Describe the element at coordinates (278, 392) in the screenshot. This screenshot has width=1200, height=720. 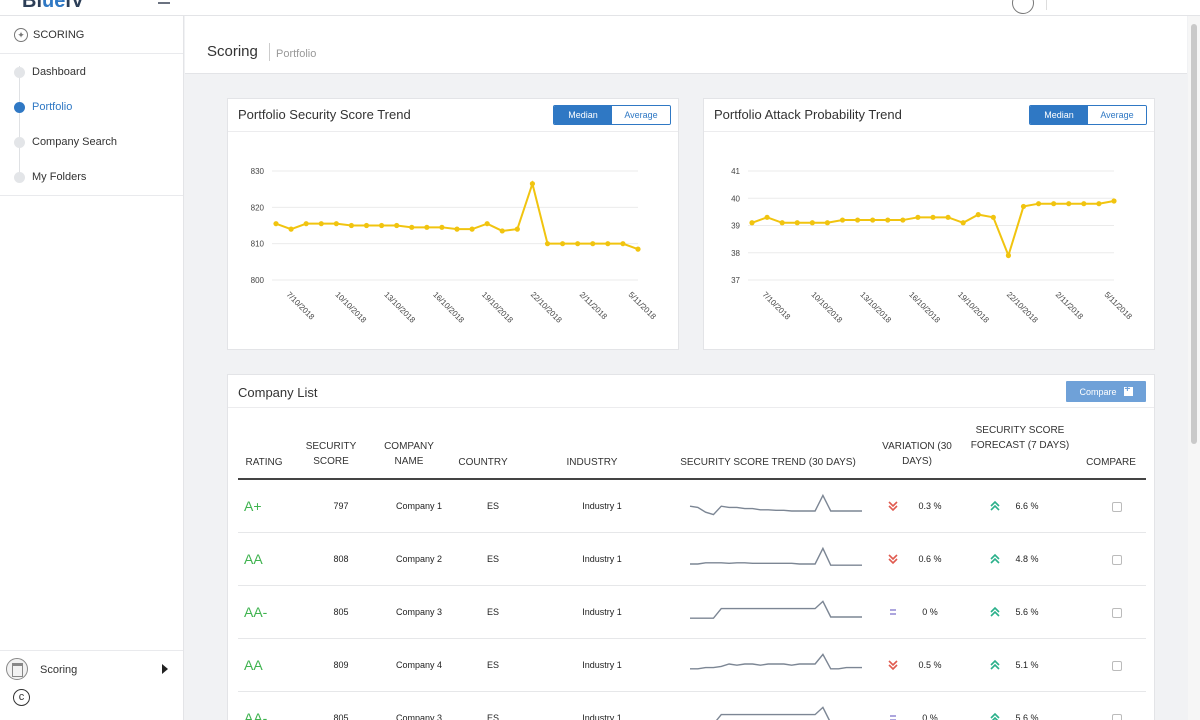
I see `company-list-title: Company List` at that location.